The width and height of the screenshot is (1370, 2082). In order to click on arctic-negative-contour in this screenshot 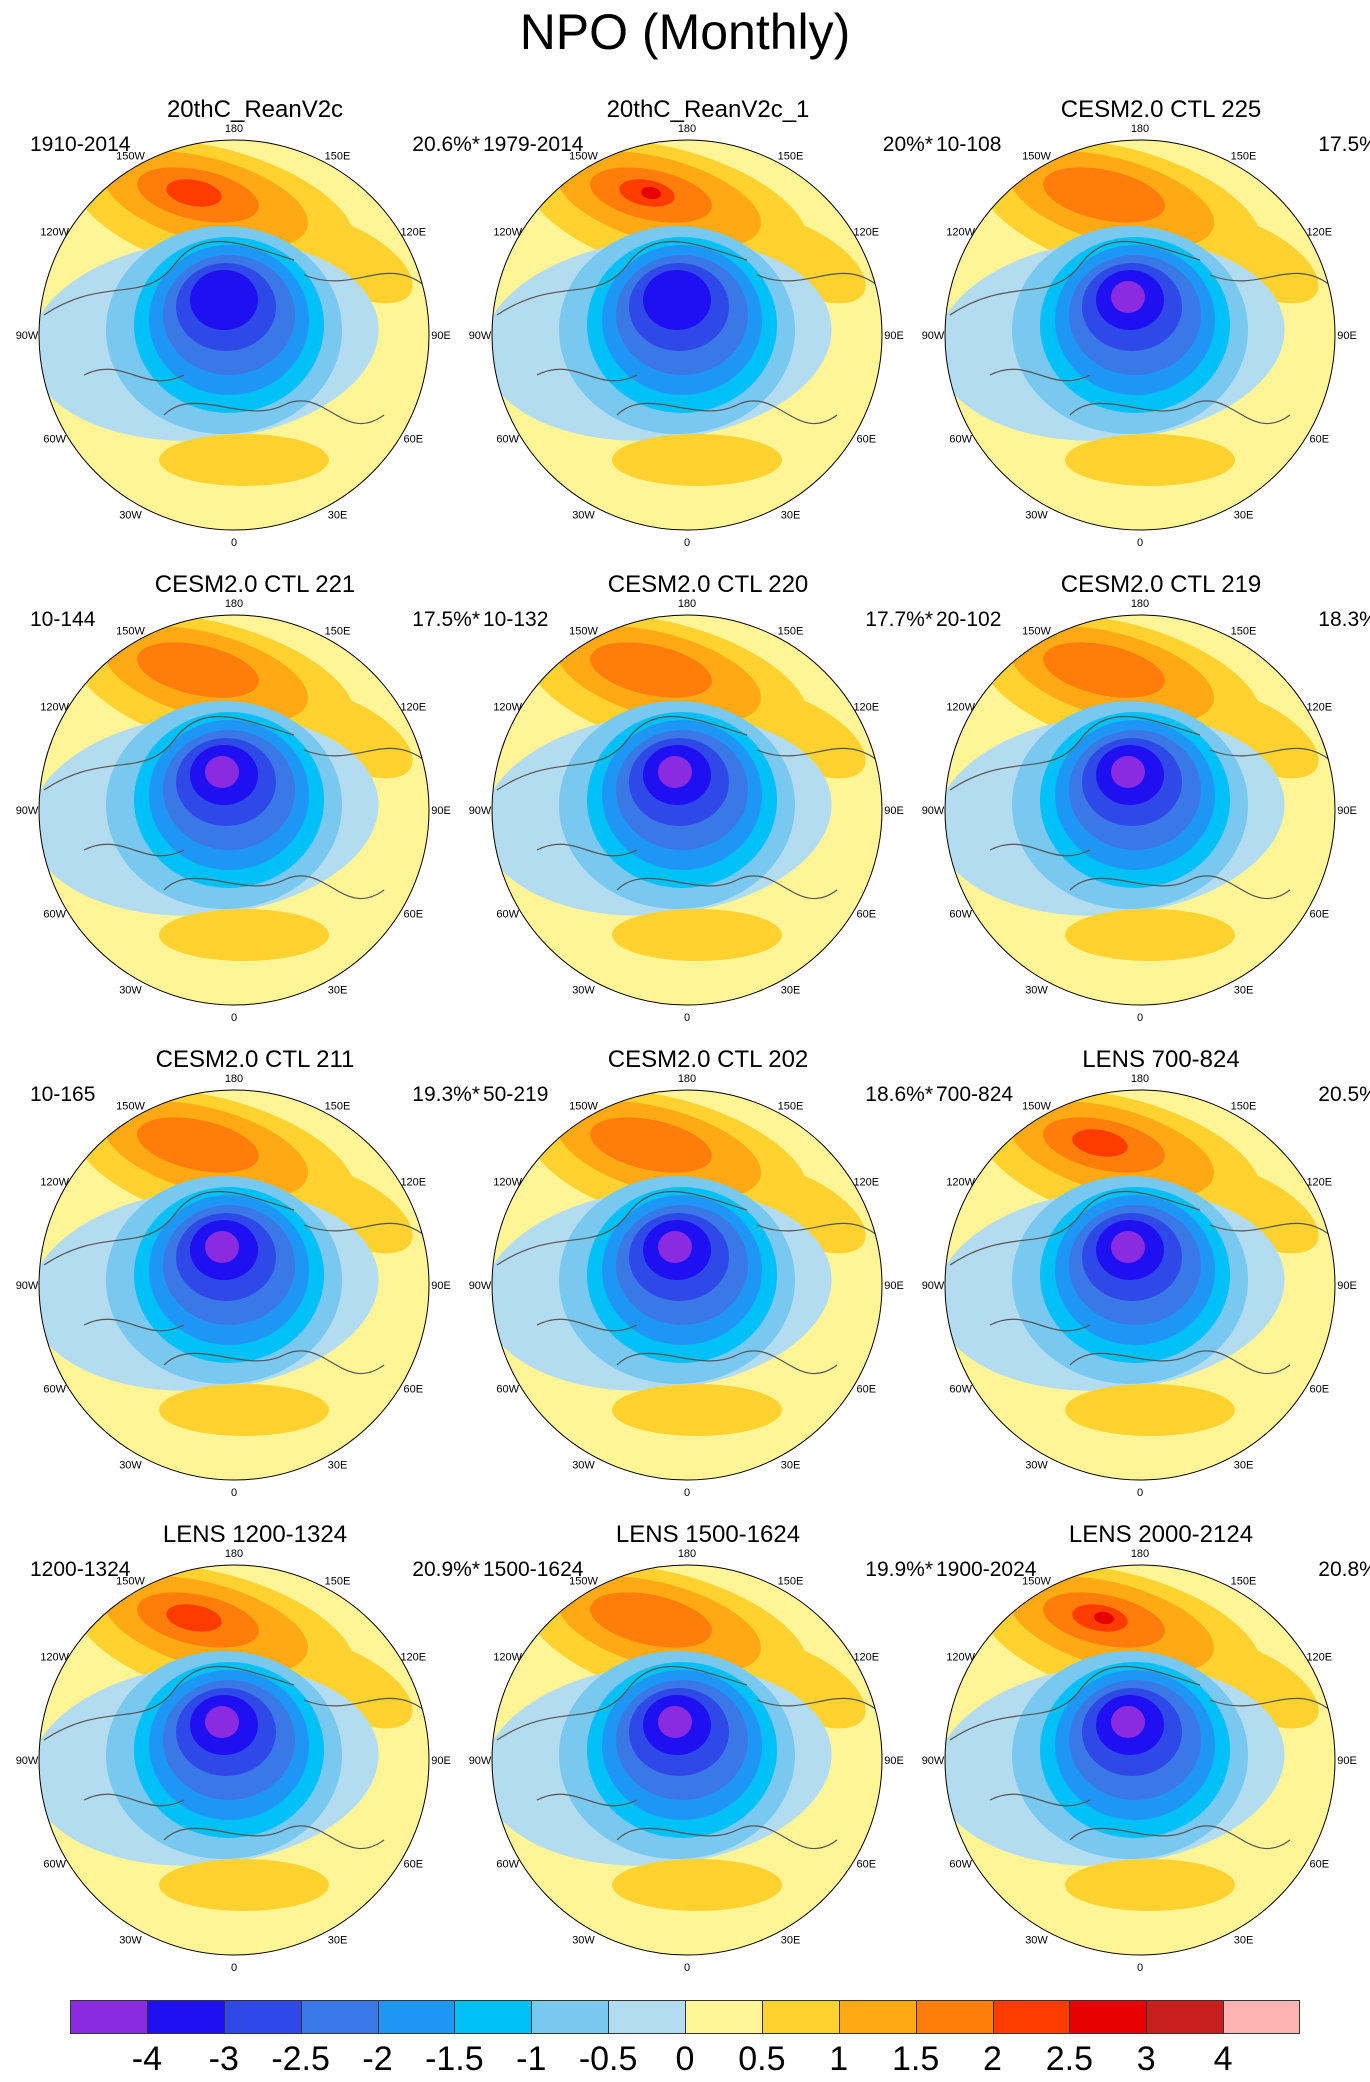, I will do `click(677, 300)`.